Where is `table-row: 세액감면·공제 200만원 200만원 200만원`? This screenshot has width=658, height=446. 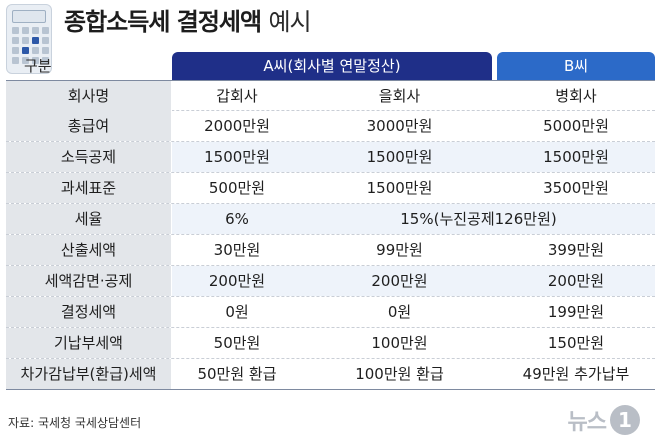 table-row: 세액감면·공제 200만원 200만원 200만원 is located at coordinates (330, 281).